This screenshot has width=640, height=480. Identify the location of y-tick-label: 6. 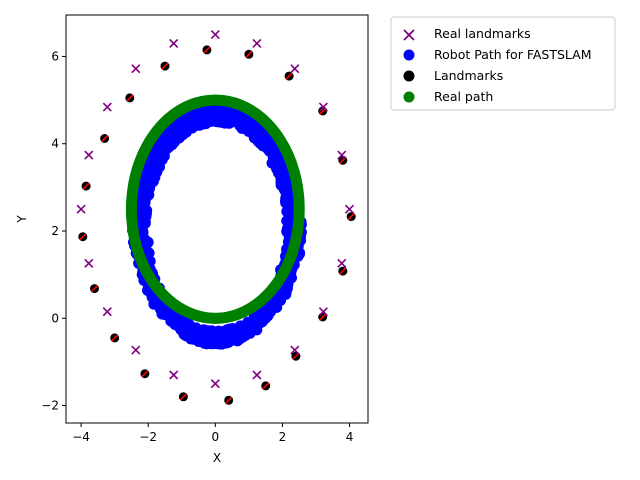
(55, 56).